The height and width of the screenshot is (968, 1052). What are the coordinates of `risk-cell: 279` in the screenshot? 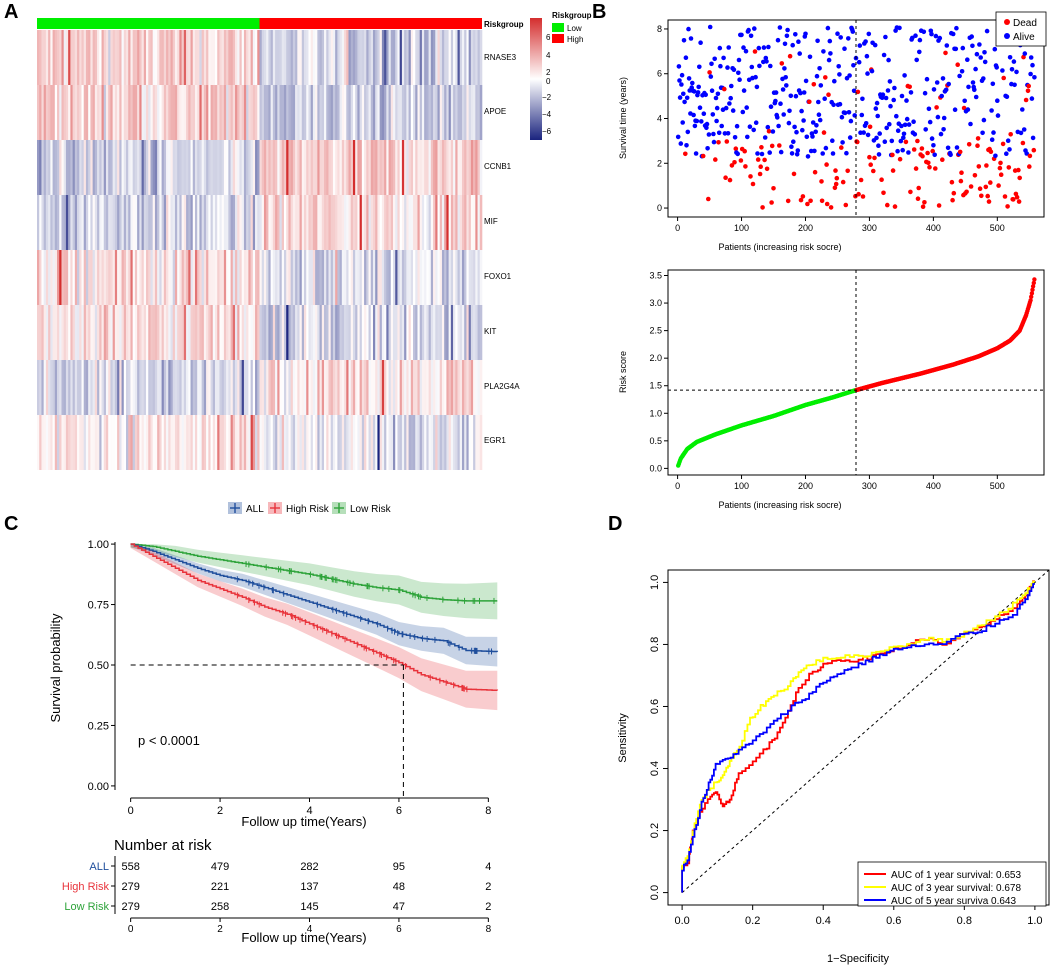 It's located at (130, 887).